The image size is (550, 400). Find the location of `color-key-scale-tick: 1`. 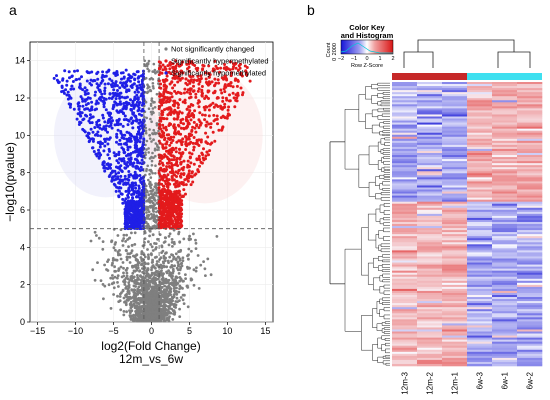

color-key-scale-tick: 1 is located at coordinates (379, 59).